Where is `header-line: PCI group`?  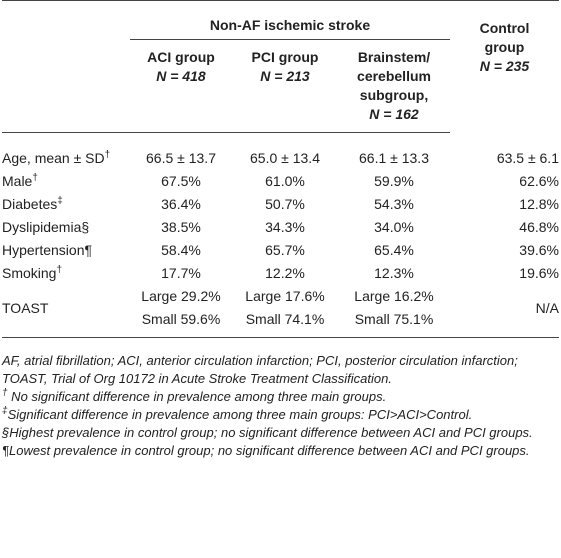
header-line: PCI group is located at coordinates (285, 57).